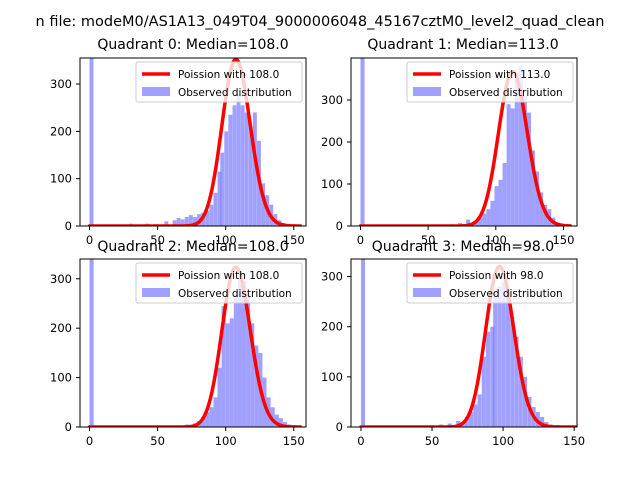 The image size is (640, 480). Describe the element at coordinates (496, 276) in the screenshot. I see `legend-label-poisson: Poission with 98.0` at that location.